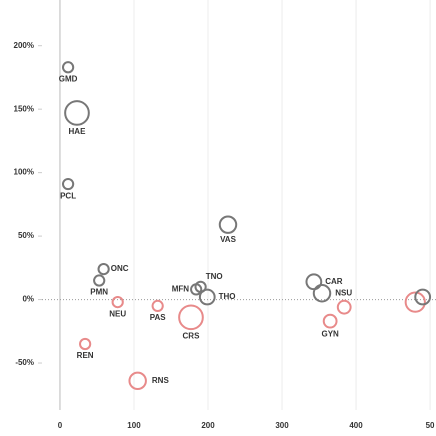 Image resolution: width=436 pixels, height=436 pixels. I want to click on point-label: NSU, so click(343, 292).